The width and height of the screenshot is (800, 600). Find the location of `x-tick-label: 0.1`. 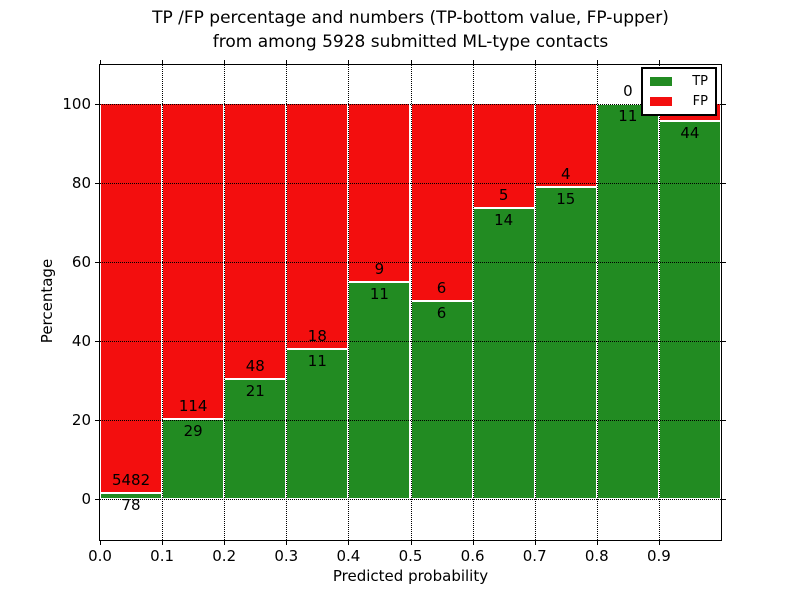

x-tick-label: 0.1 is located at coordinates (162, 556).